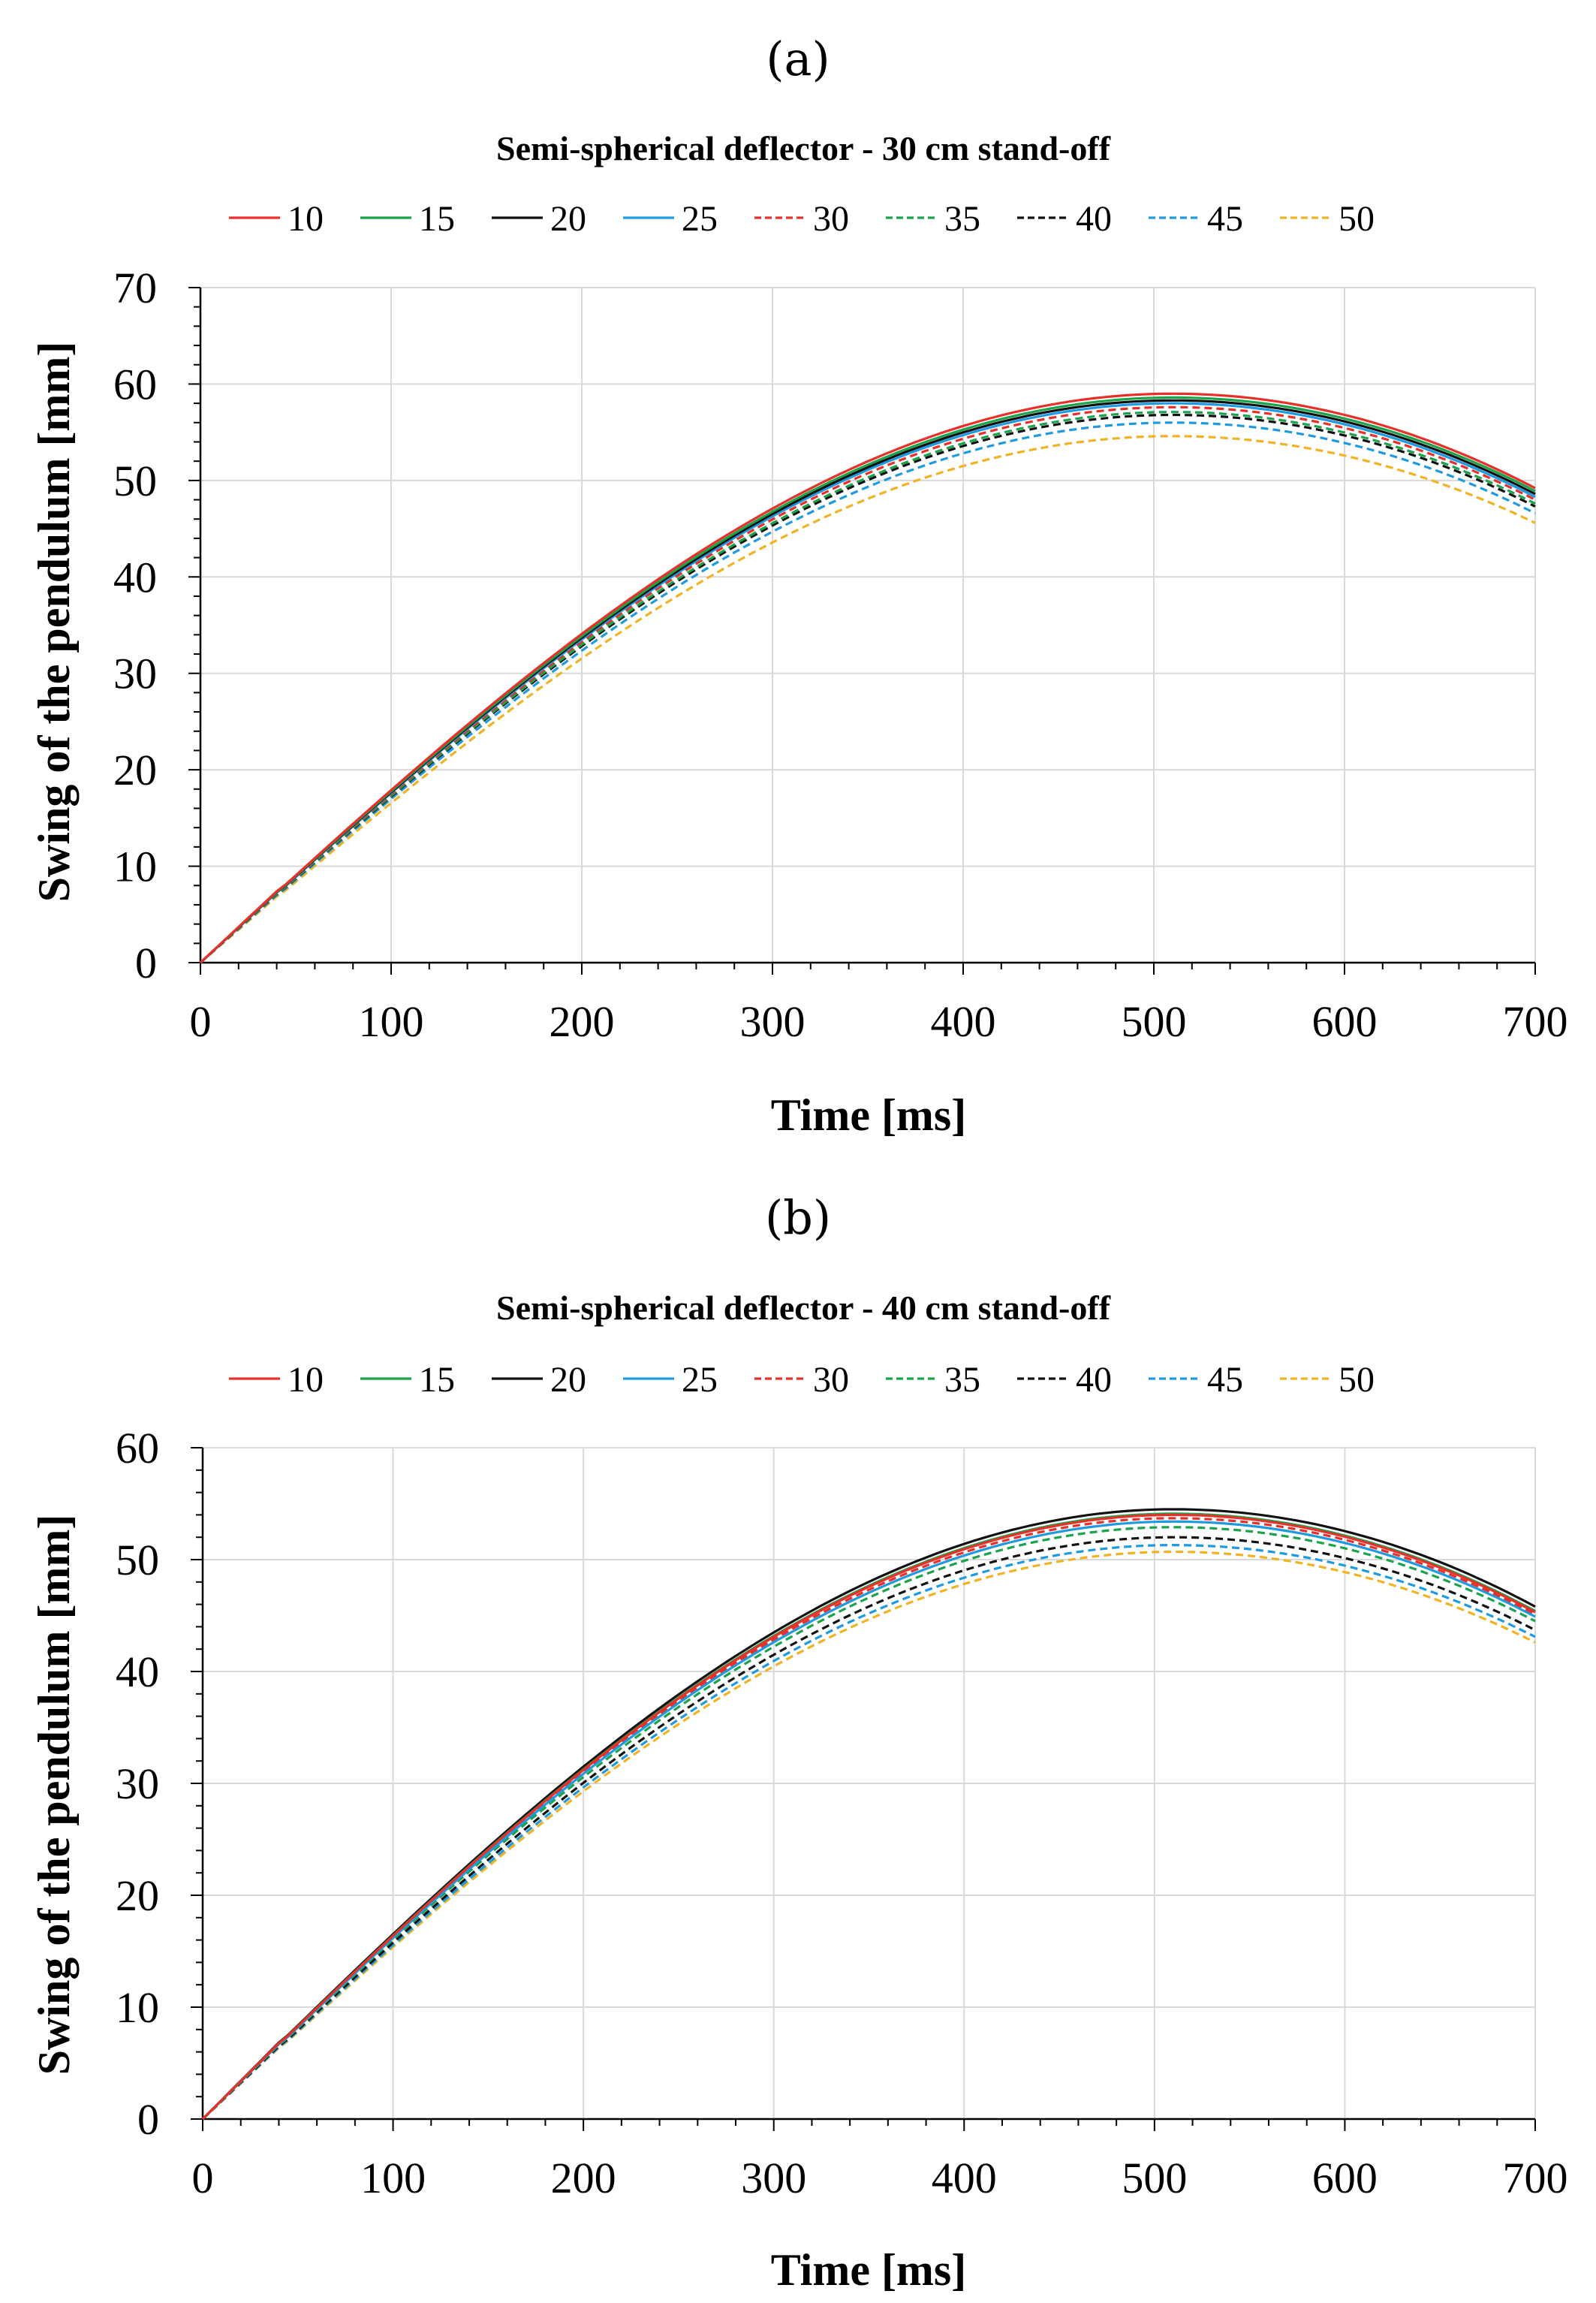  What do you see at coordinates (798, 1217) in the screenshot?
I see `panel-label: (b)` at bounding box center [798, 1217].